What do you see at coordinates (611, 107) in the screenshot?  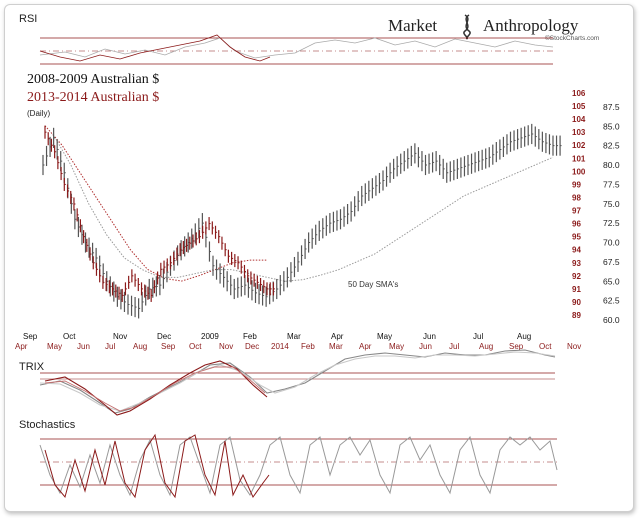 I see `y-right-tick: 87.5` at bounding box center [611, 107].